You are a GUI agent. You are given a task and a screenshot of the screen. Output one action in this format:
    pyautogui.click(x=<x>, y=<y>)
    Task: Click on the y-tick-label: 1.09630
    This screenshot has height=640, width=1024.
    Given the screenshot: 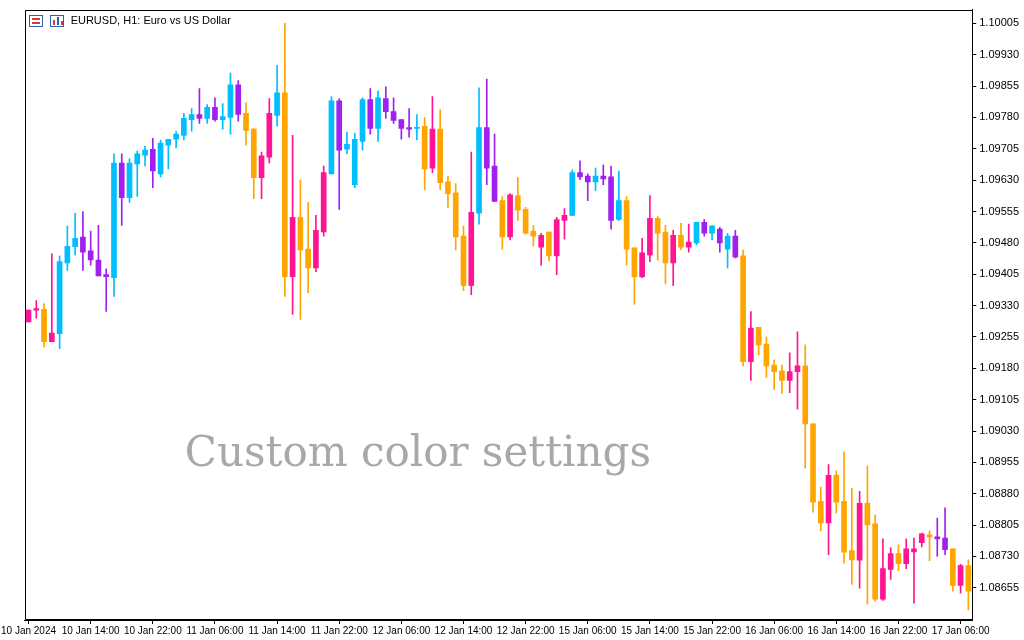 What is the action you would take?
    pyautogui.click(x=999, y=179)
    